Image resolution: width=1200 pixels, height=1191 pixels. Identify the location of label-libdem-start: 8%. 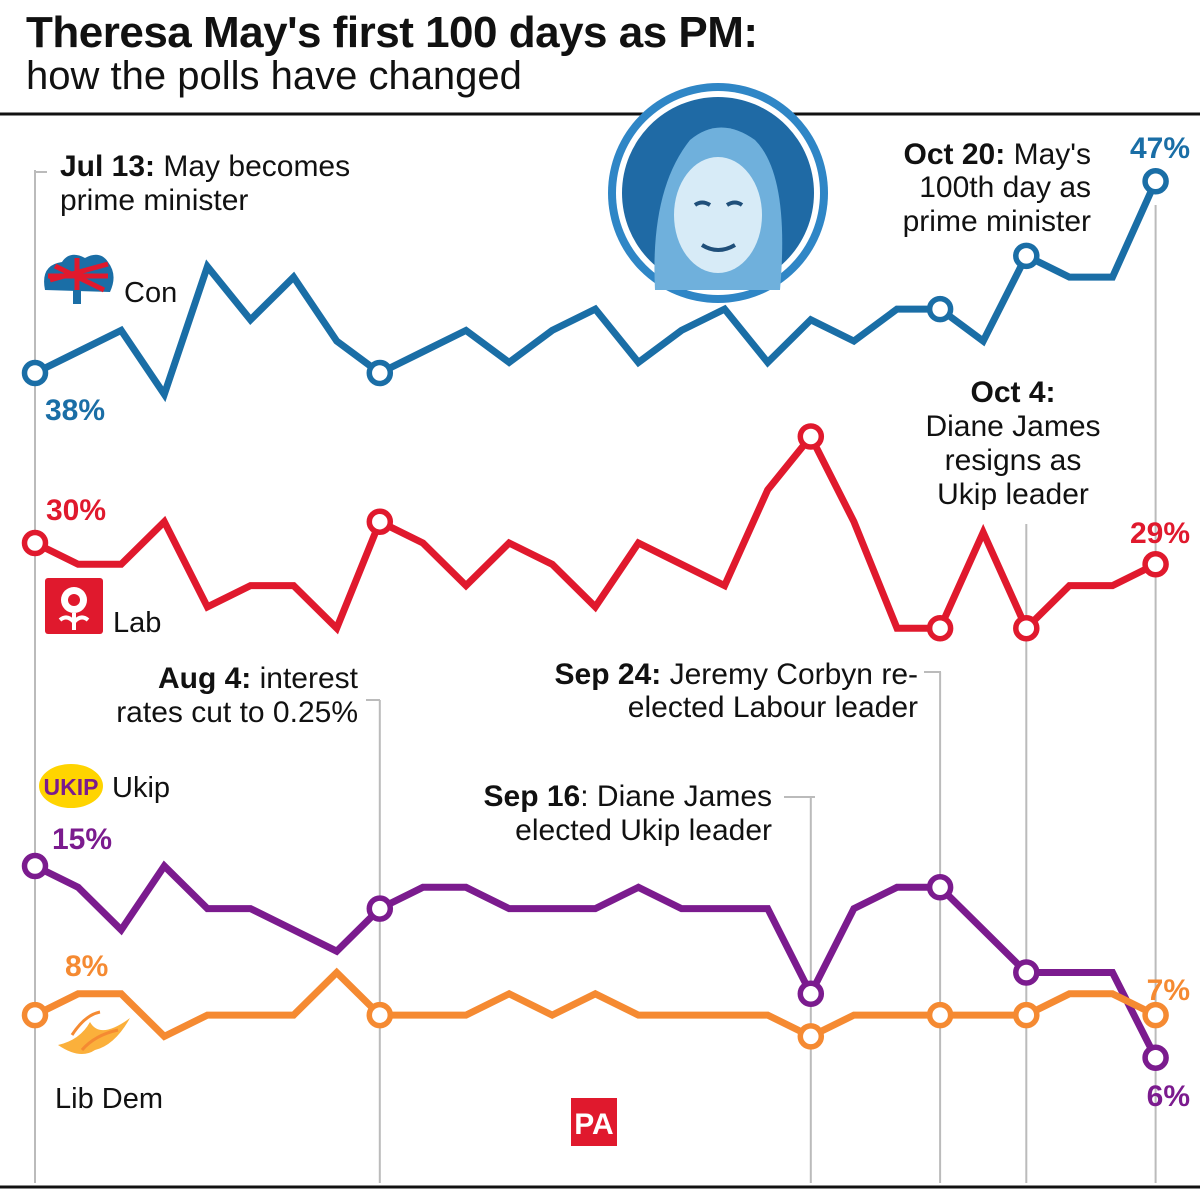
(86, 966).